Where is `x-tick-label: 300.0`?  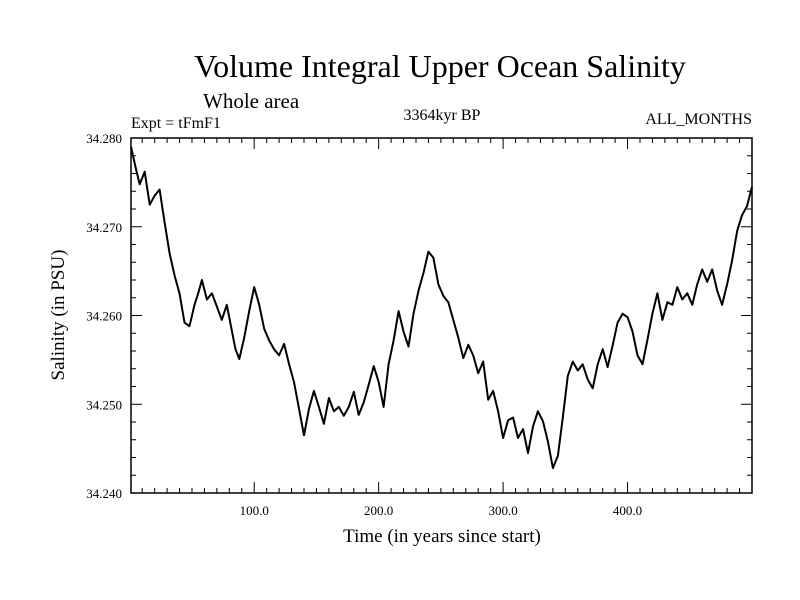 x-tick-label: 300.0 is located at coordinates (502, 510).